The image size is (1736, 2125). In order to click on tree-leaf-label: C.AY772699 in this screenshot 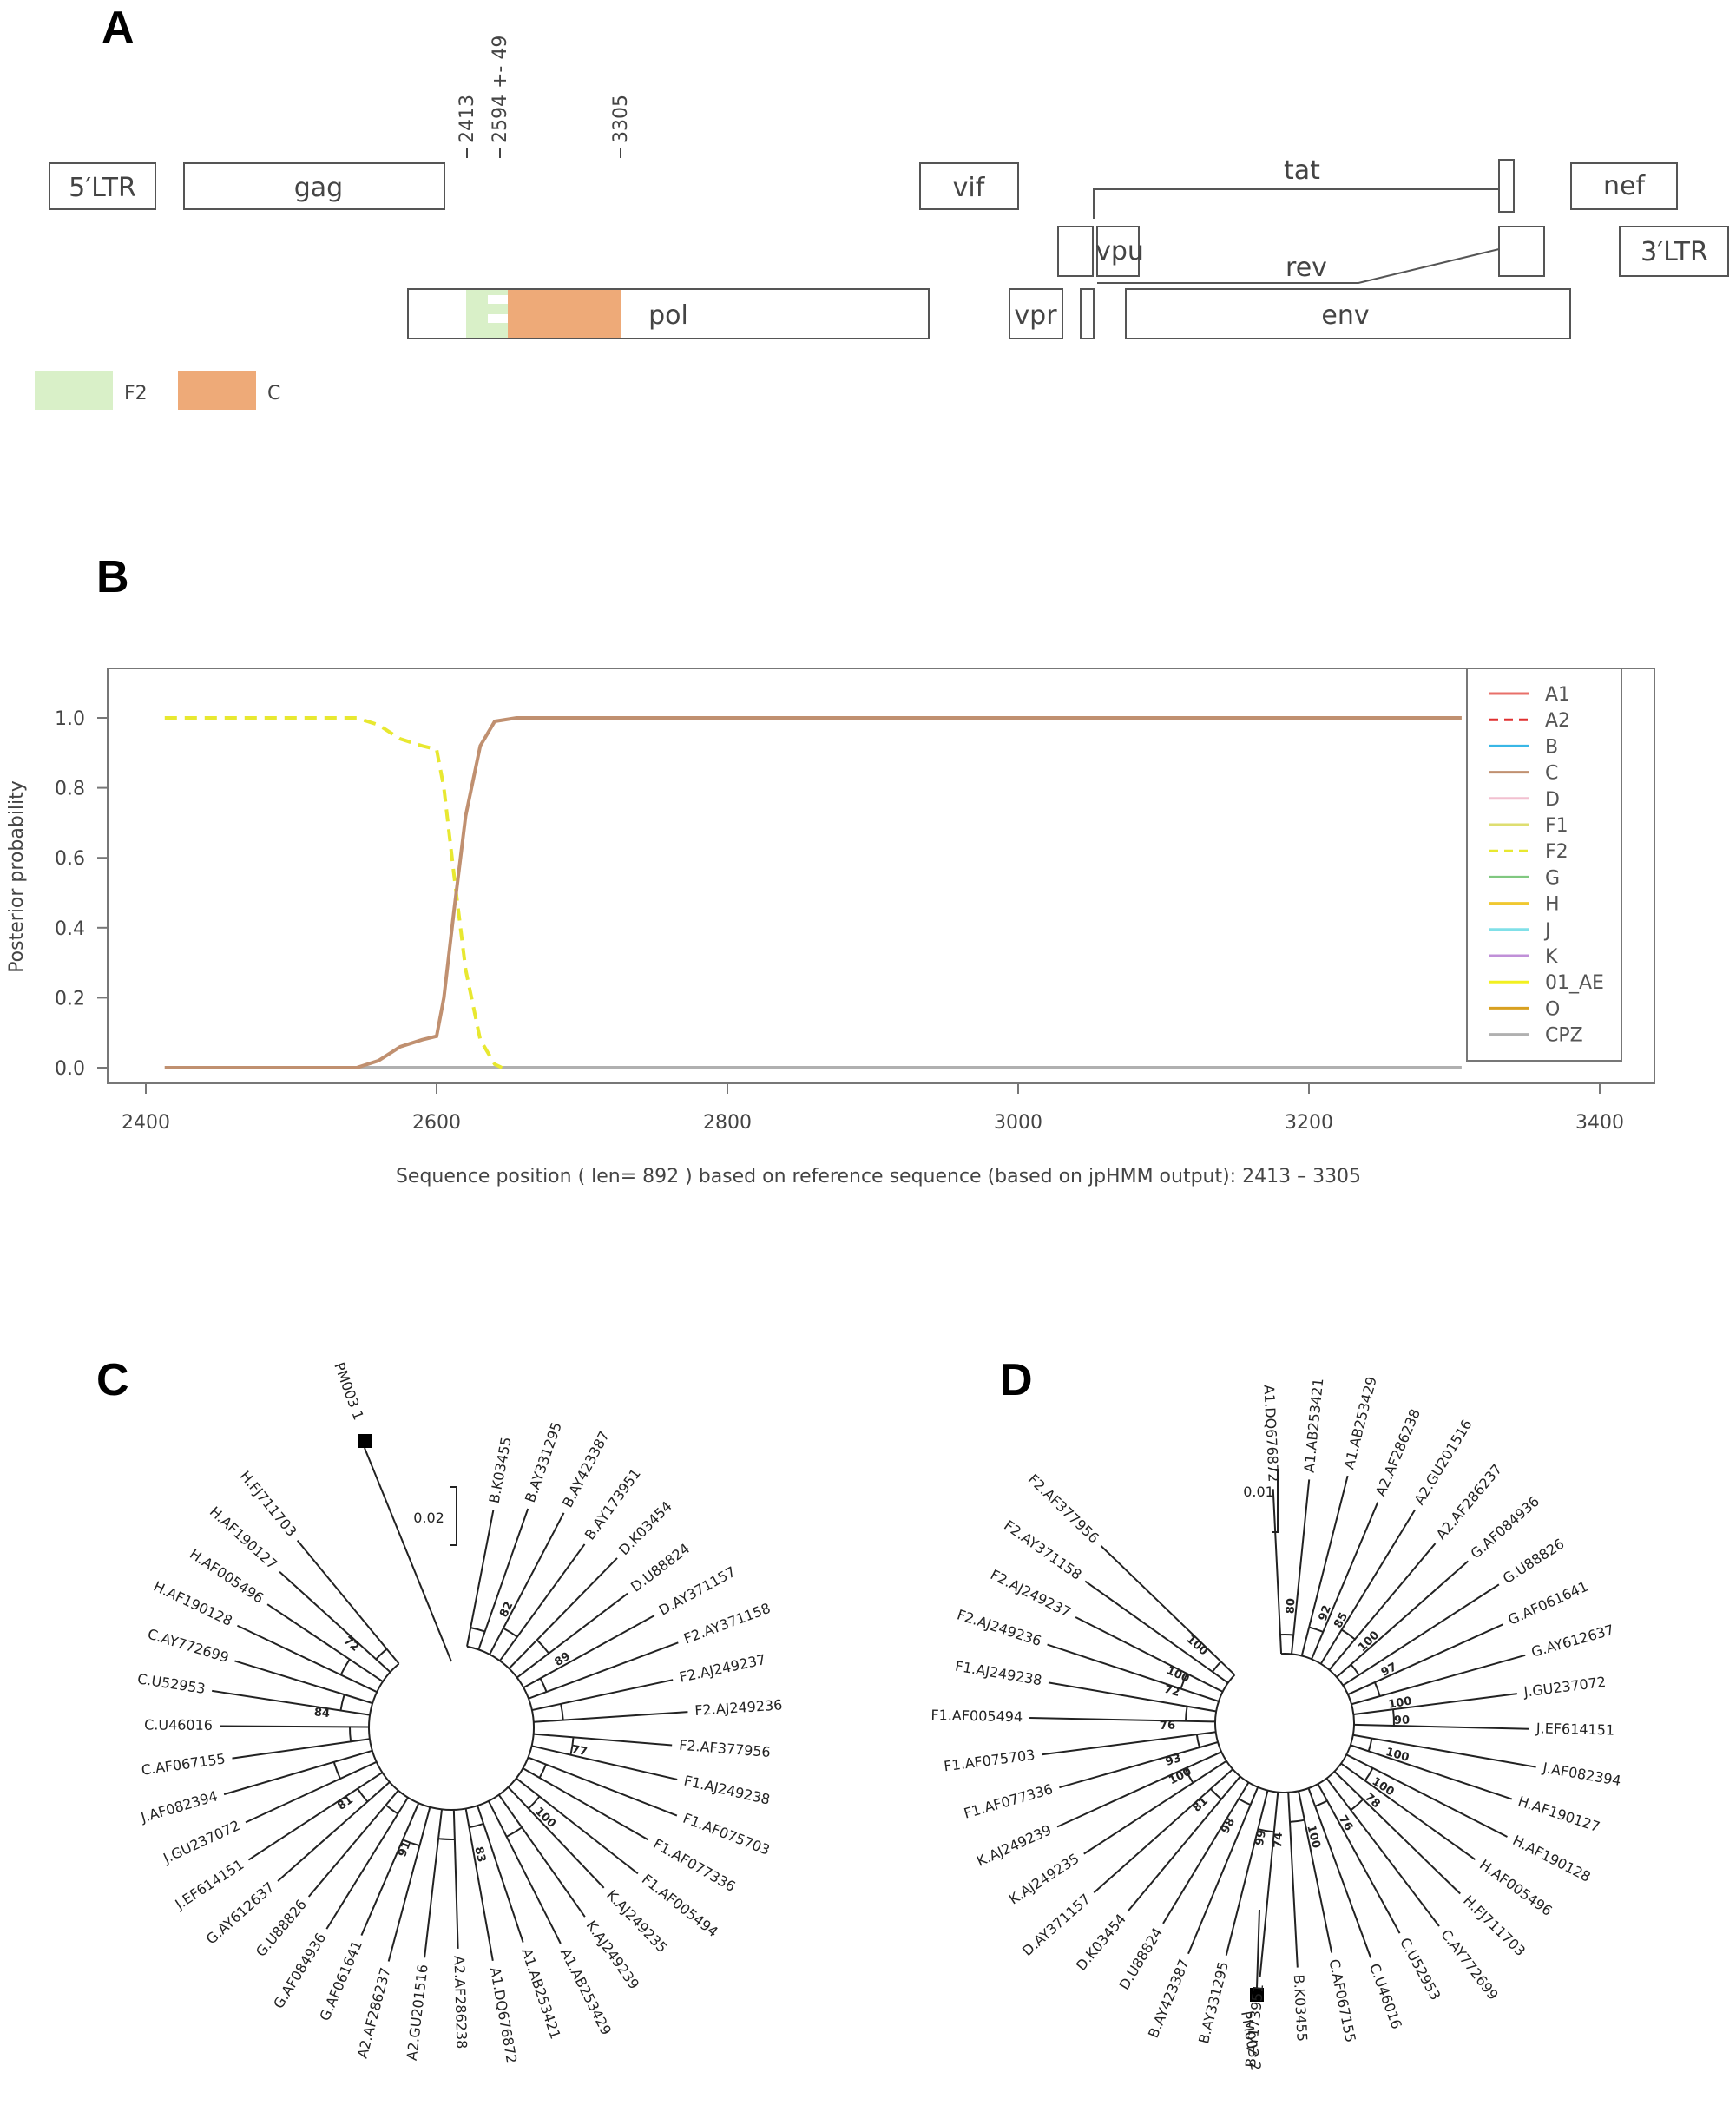, I will do `click(1469, 1964)`.